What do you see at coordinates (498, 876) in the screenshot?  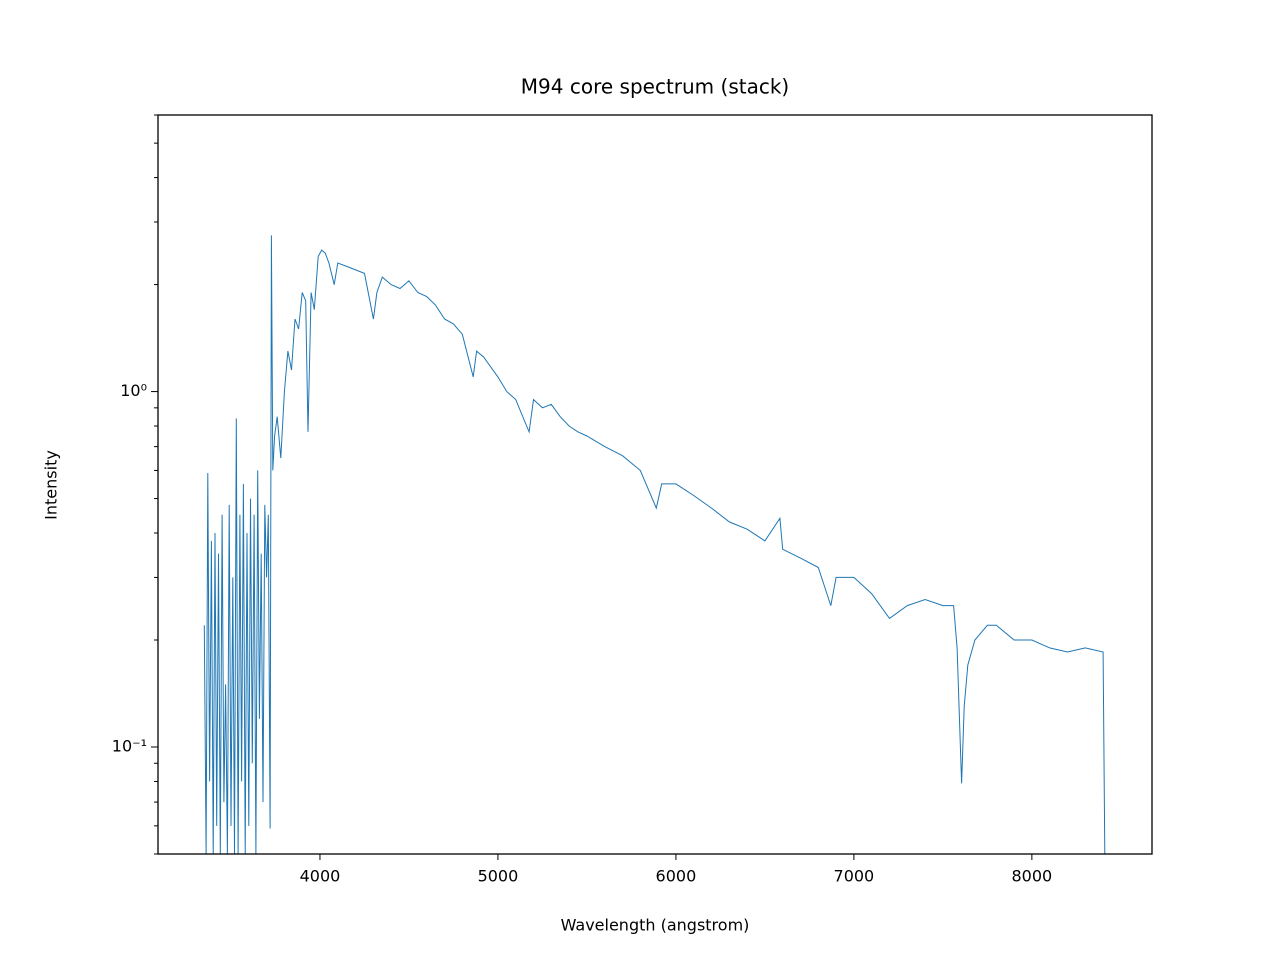 I see `x-tick-label: 5000` at bounding box center [498, 876].